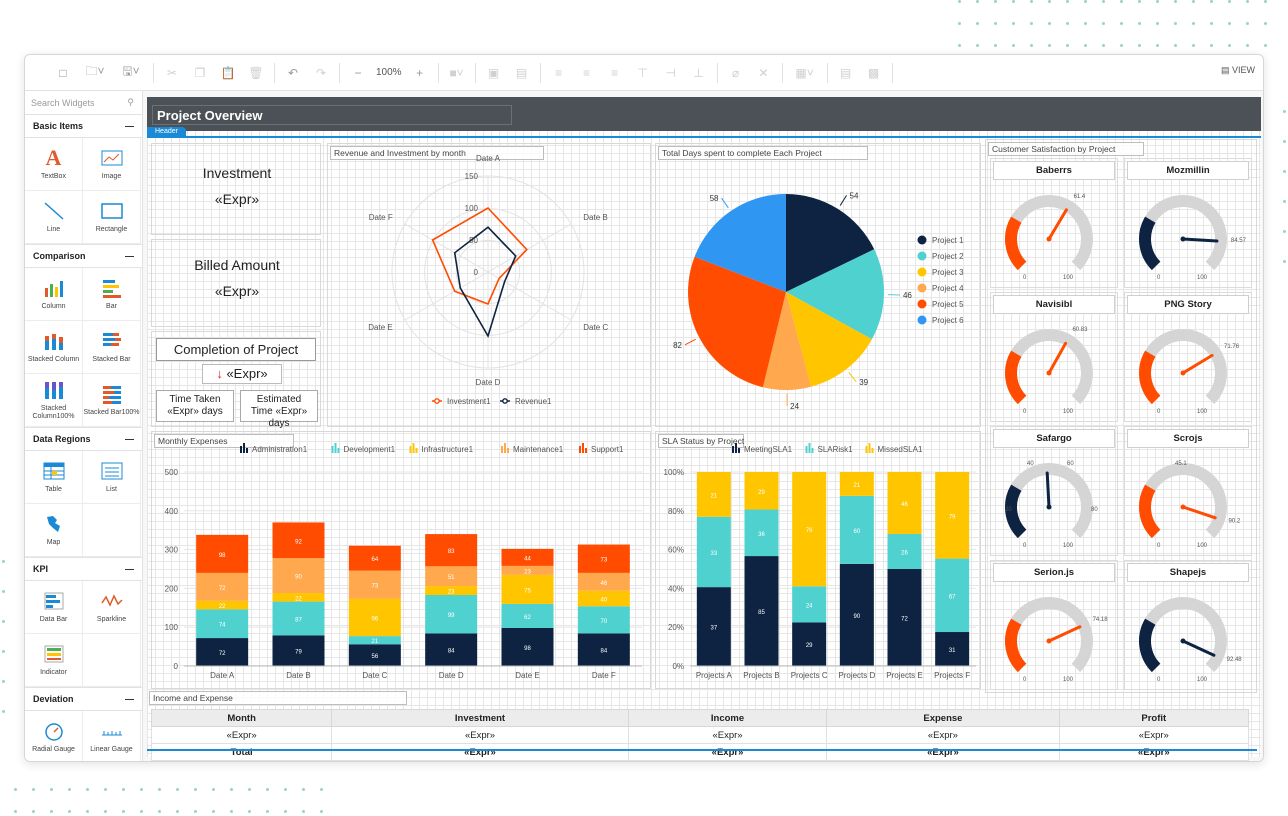 The image size is (1288, 816). I want to click on align-middle-icon: ⊣, so click(670, 72).